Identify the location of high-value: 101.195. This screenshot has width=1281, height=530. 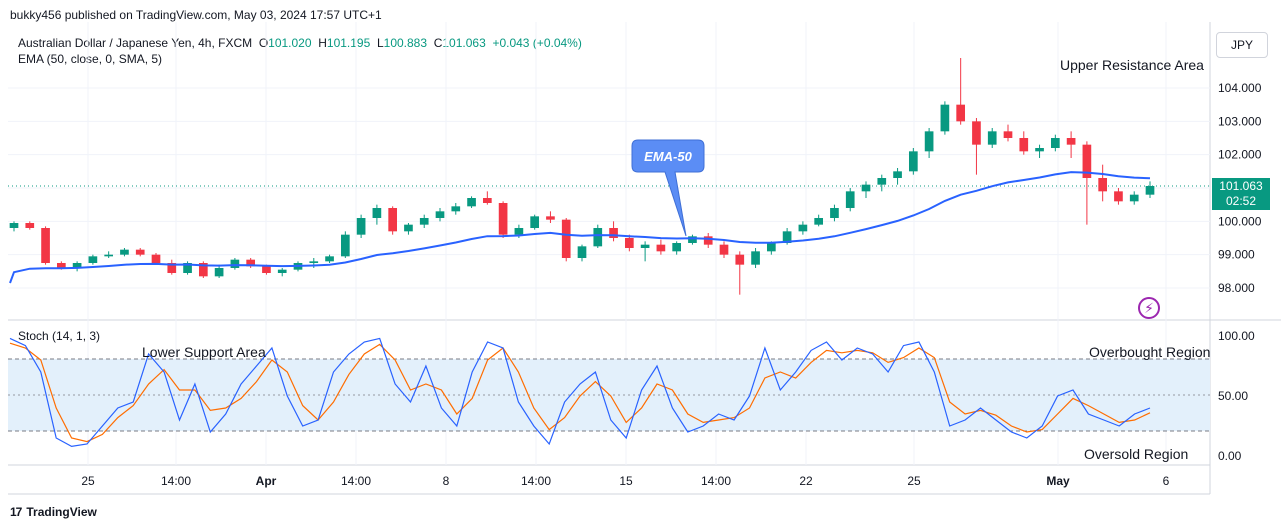
(348, 43).